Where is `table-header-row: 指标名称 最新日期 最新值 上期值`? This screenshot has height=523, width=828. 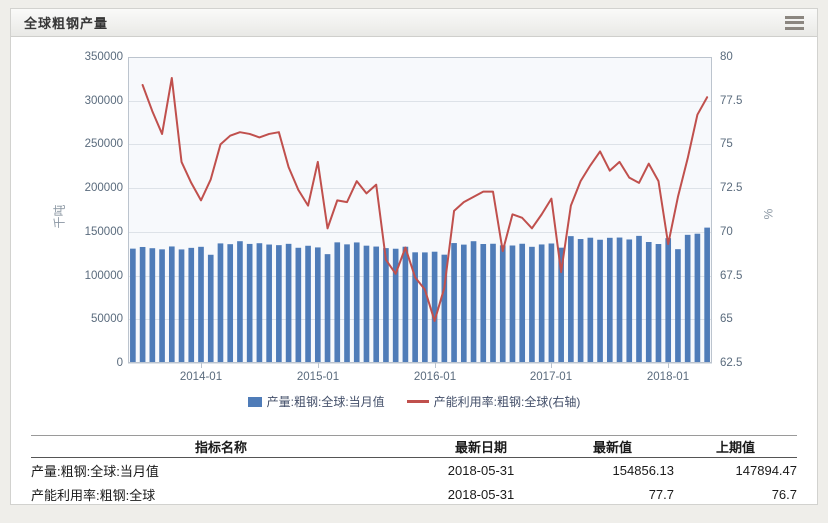 table-header-row: 指标名称 最新日期 最新值 上期值 is located at coordinates (414, 446).